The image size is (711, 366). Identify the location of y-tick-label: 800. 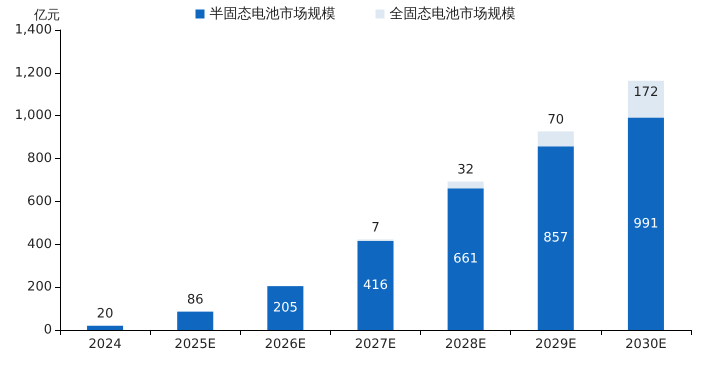
(39, 158).